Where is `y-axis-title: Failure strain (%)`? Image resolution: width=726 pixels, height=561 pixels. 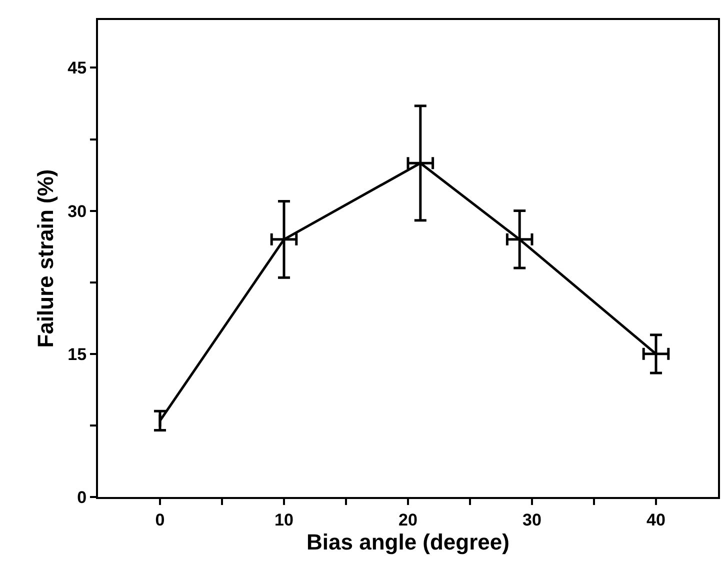
y-axis-title: Failure strain (%) is located at coordinates (45, 258).